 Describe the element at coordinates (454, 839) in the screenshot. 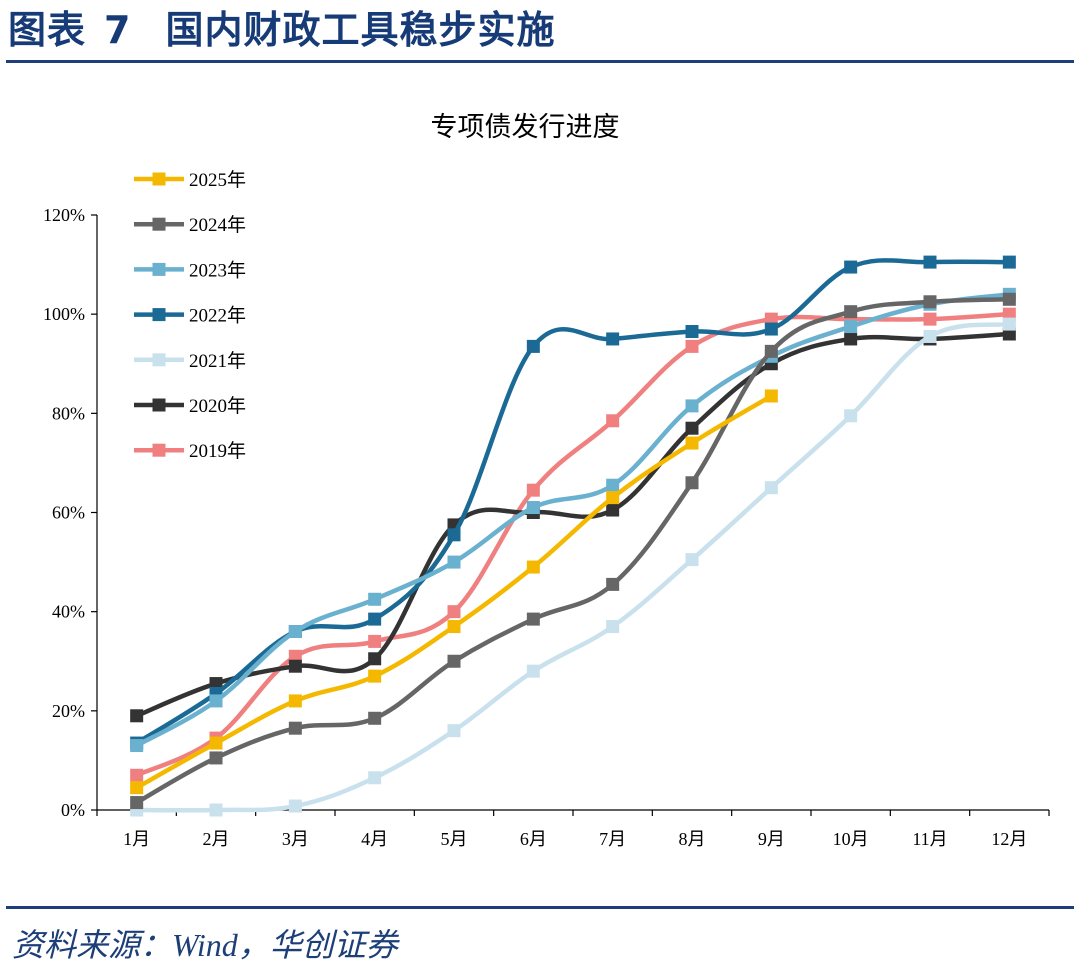

I see `x-tick-label: 5月` at that location.